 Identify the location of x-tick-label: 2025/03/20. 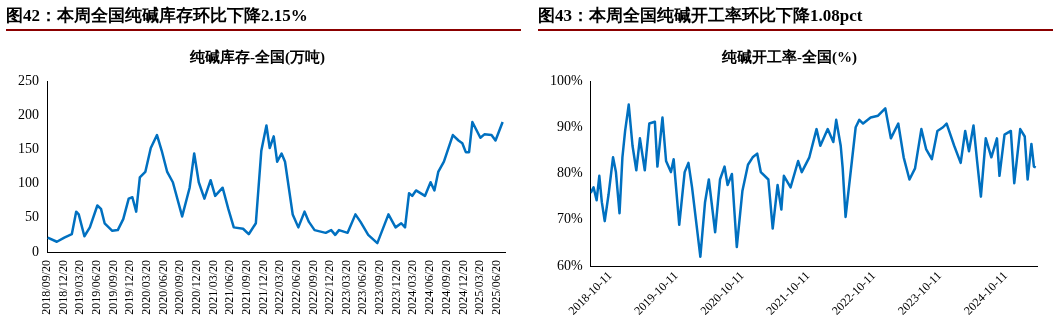
(478, 287).